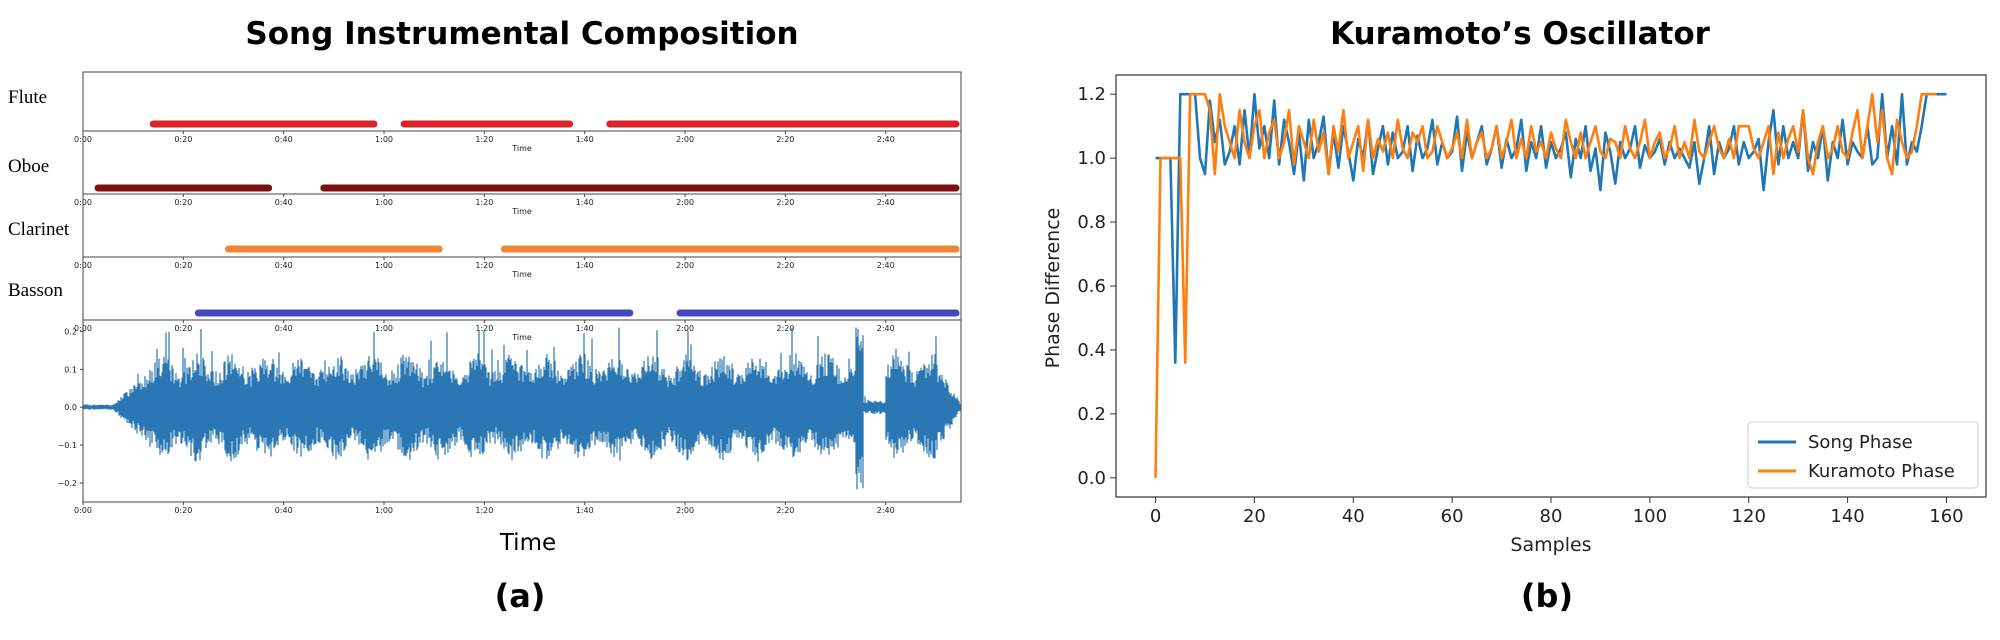 The height and width of the screenshot is (640, 2000). I want to click on x-tick-label: 60, so click(1452, 516).